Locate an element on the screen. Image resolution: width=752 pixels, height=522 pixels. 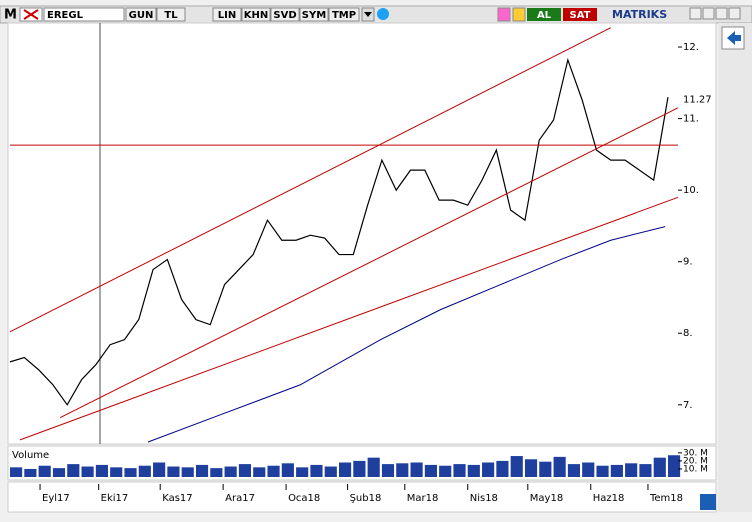
sell-button is located at coordinates (580, 14).